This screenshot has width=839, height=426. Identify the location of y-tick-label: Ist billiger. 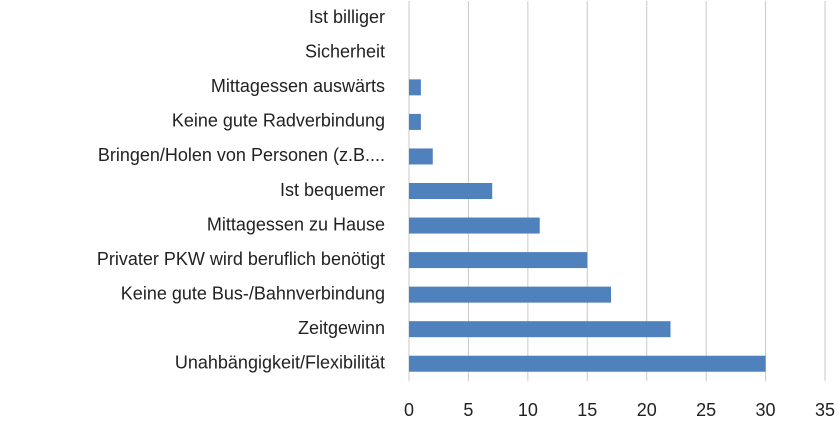
(347, 17).